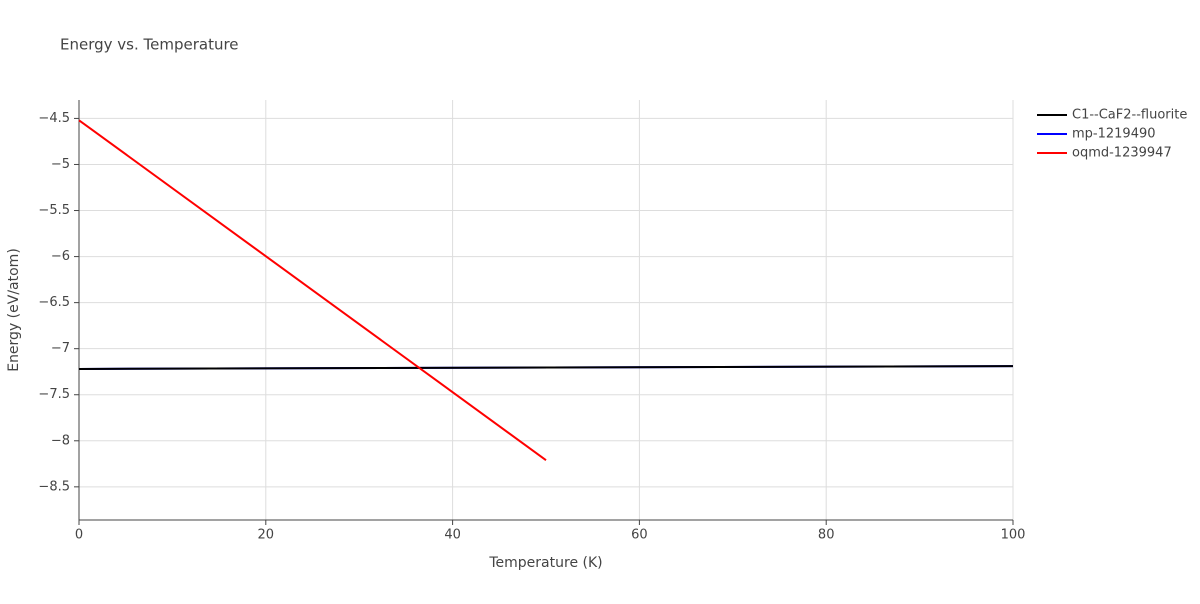  What do you see at coordinates (14, 310) in the screenshot?
I see `y-axis-title: Energy (eV/atom)` at bounding box center [14, 310].